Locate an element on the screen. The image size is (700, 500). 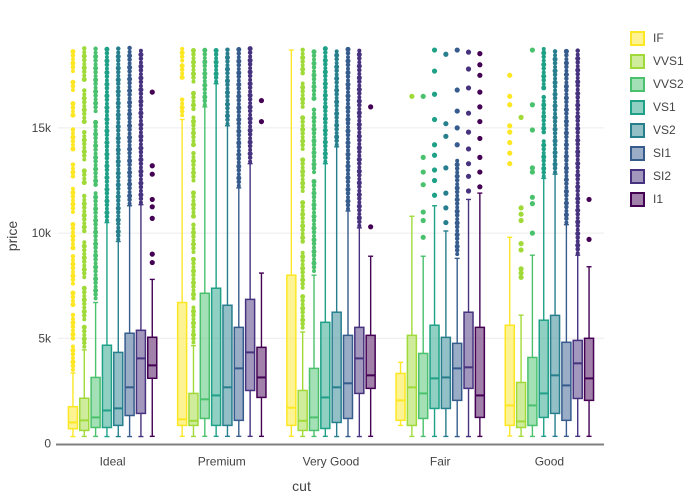
box-VS2-premium is located at coordinates (227, 281).